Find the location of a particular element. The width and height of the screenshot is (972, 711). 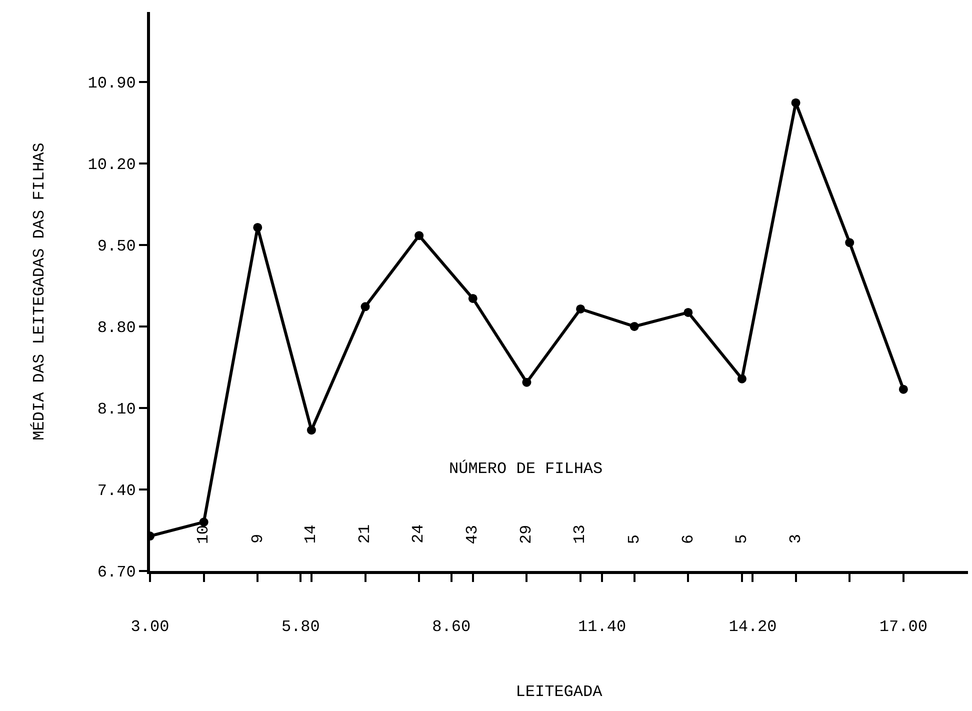

annotation: 13 is located at coordinates (580, 534).